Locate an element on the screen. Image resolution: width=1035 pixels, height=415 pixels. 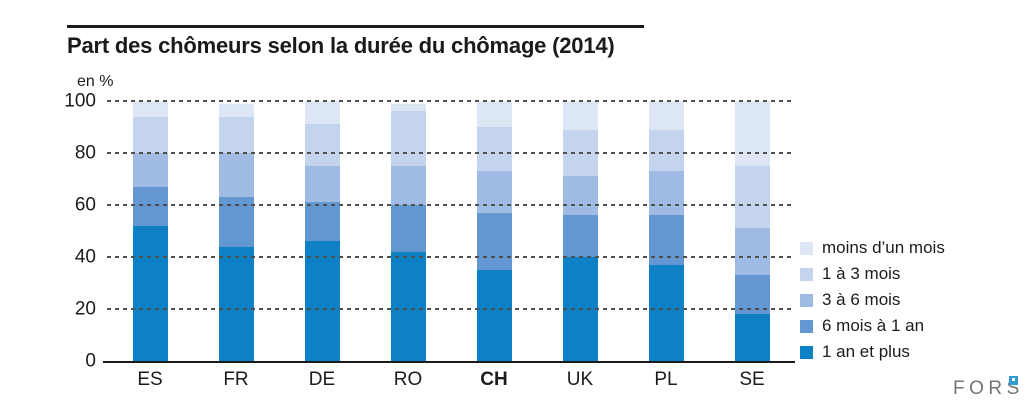
fors-logo: FORS is located at coordinates (988, 387).